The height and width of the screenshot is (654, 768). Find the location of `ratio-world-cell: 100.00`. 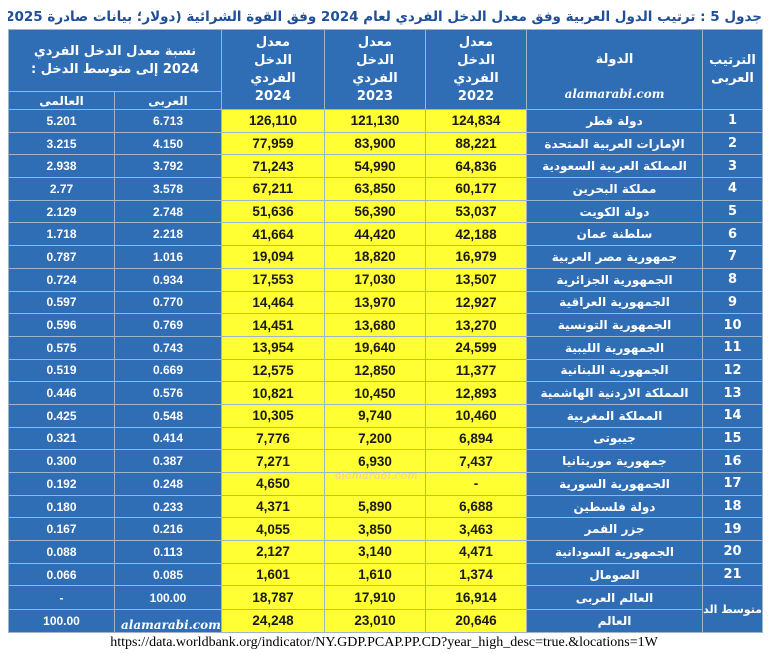

ratio-world-cell: 100.00 is located at coordinates (61, 621).